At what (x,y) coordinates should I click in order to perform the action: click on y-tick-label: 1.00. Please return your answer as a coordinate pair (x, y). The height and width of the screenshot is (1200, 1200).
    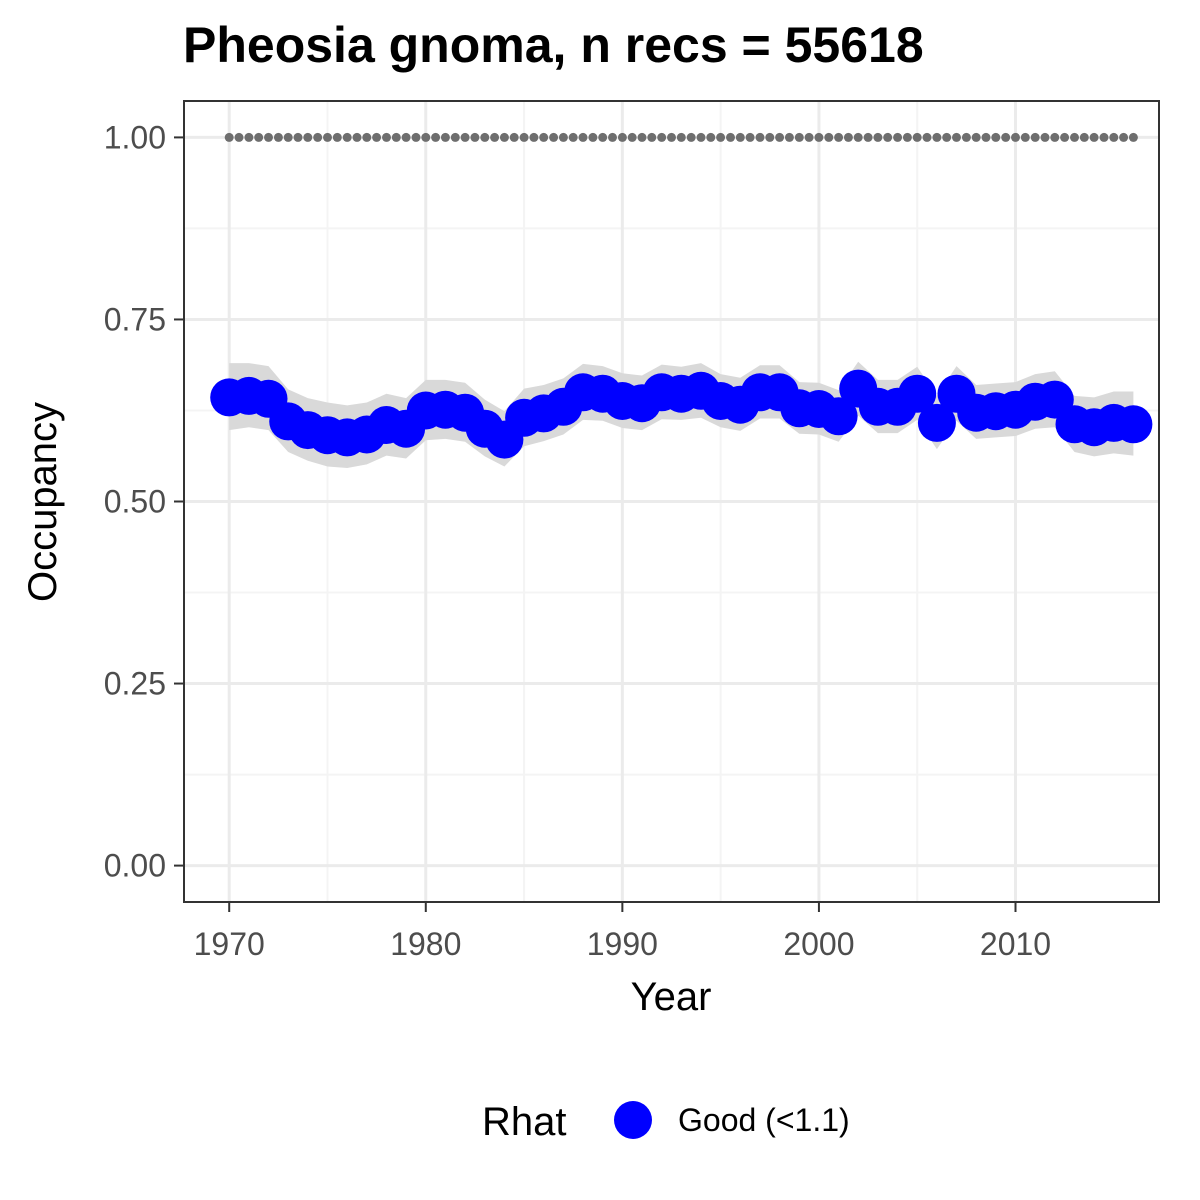
    Looking at the image, I should click on (135, 137).